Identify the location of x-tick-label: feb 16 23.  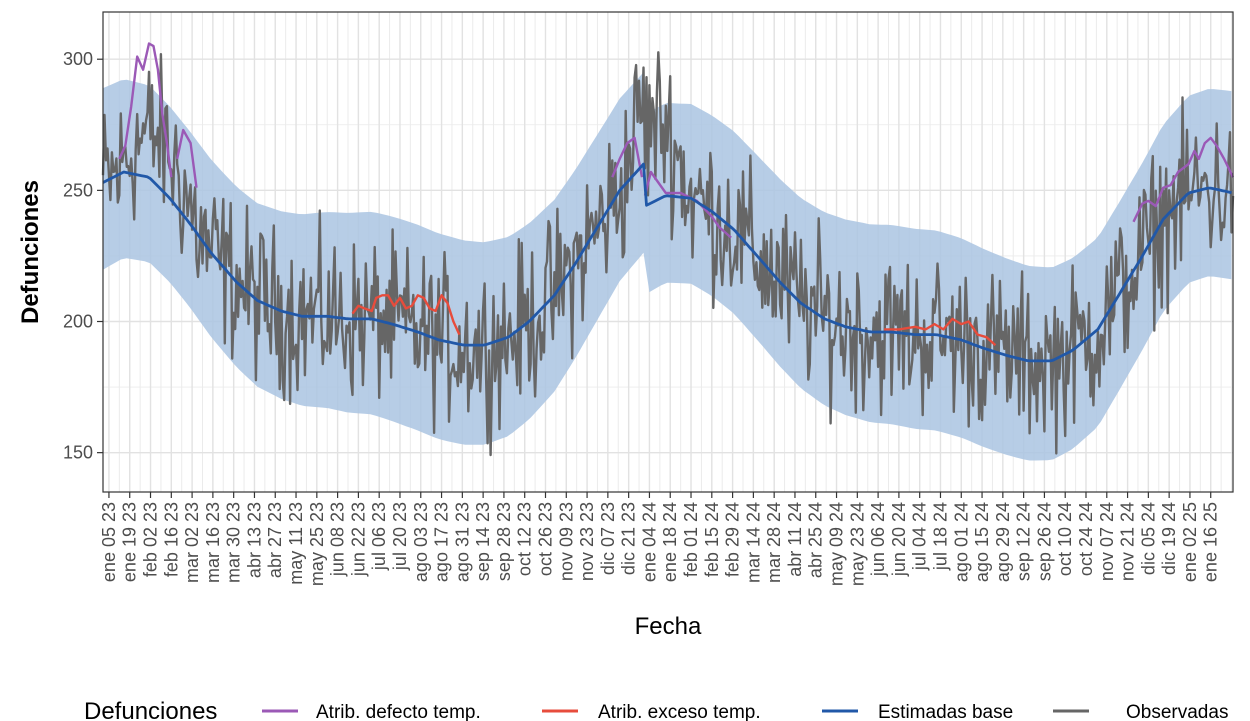
(171, 539).